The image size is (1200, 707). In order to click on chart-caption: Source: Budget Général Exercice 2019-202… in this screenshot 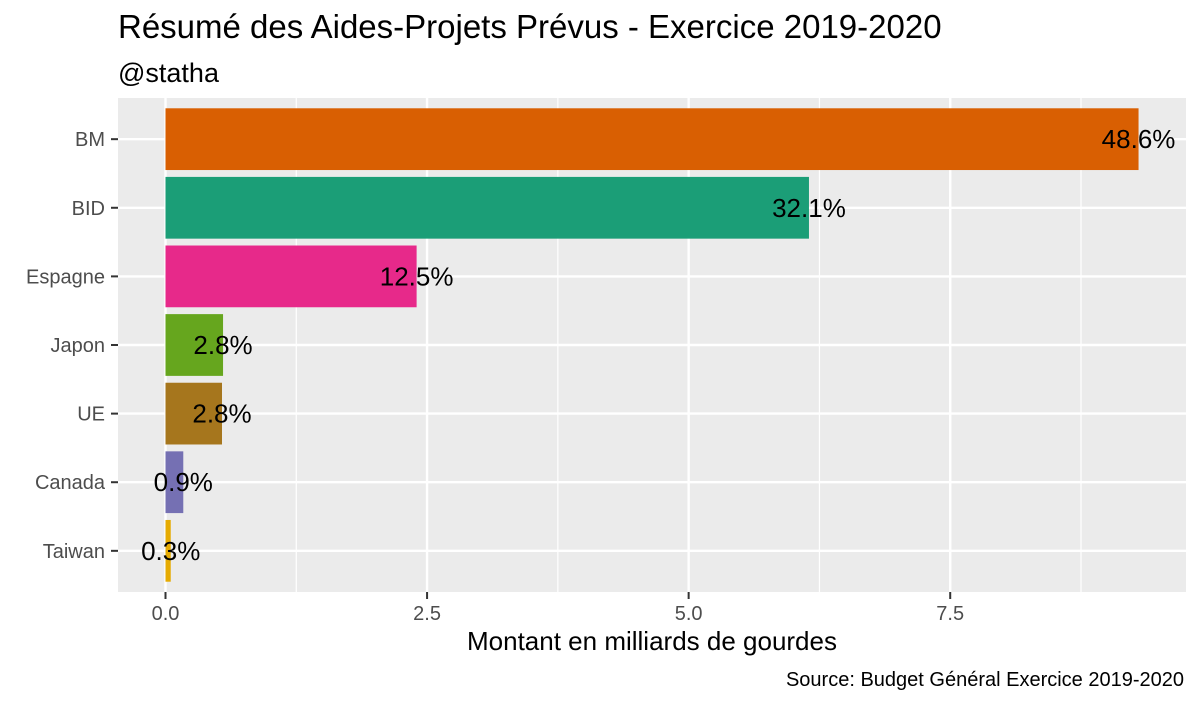, I will do `click(984, 680)`.